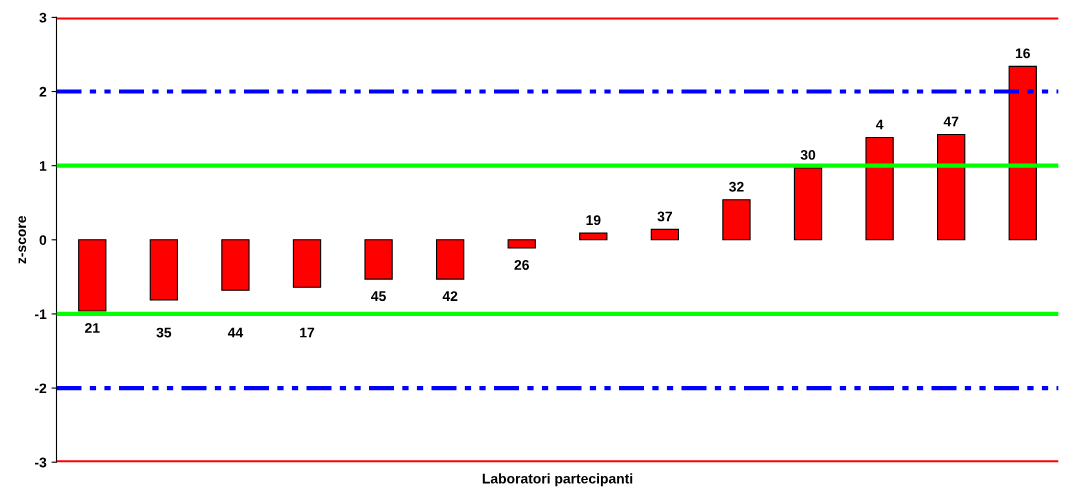 The width and height of the screenshot is (1066, 497). Describe the element at coordinates (43, 91) in the screenshot. I see `y-tick-label: 2` at that location.